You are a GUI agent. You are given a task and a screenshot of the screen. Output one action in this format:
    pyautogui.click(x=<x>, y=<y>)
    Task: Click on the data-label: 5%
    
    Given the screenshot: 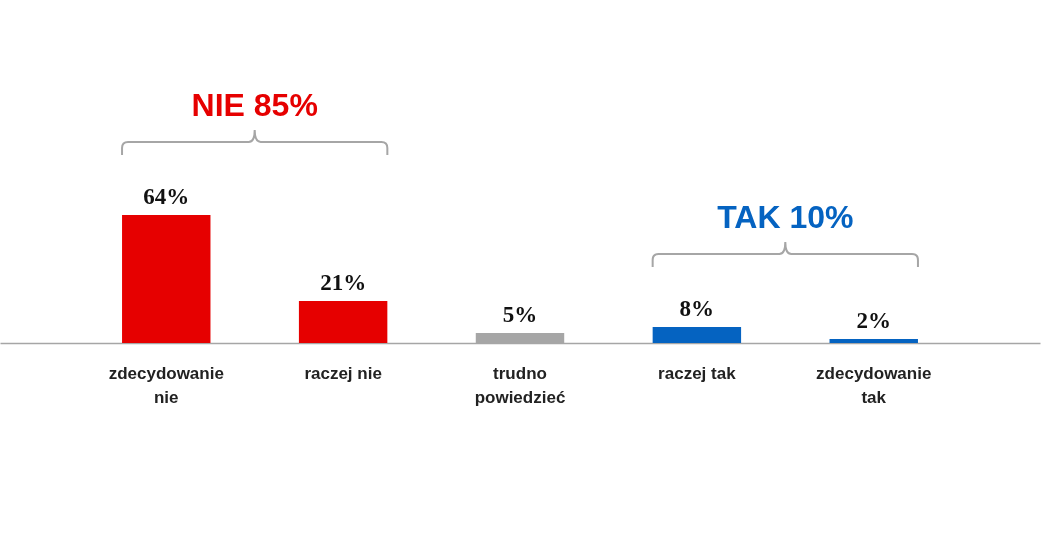 What is the action you would take?
    pyautogui.click(x=520, y=314)
    